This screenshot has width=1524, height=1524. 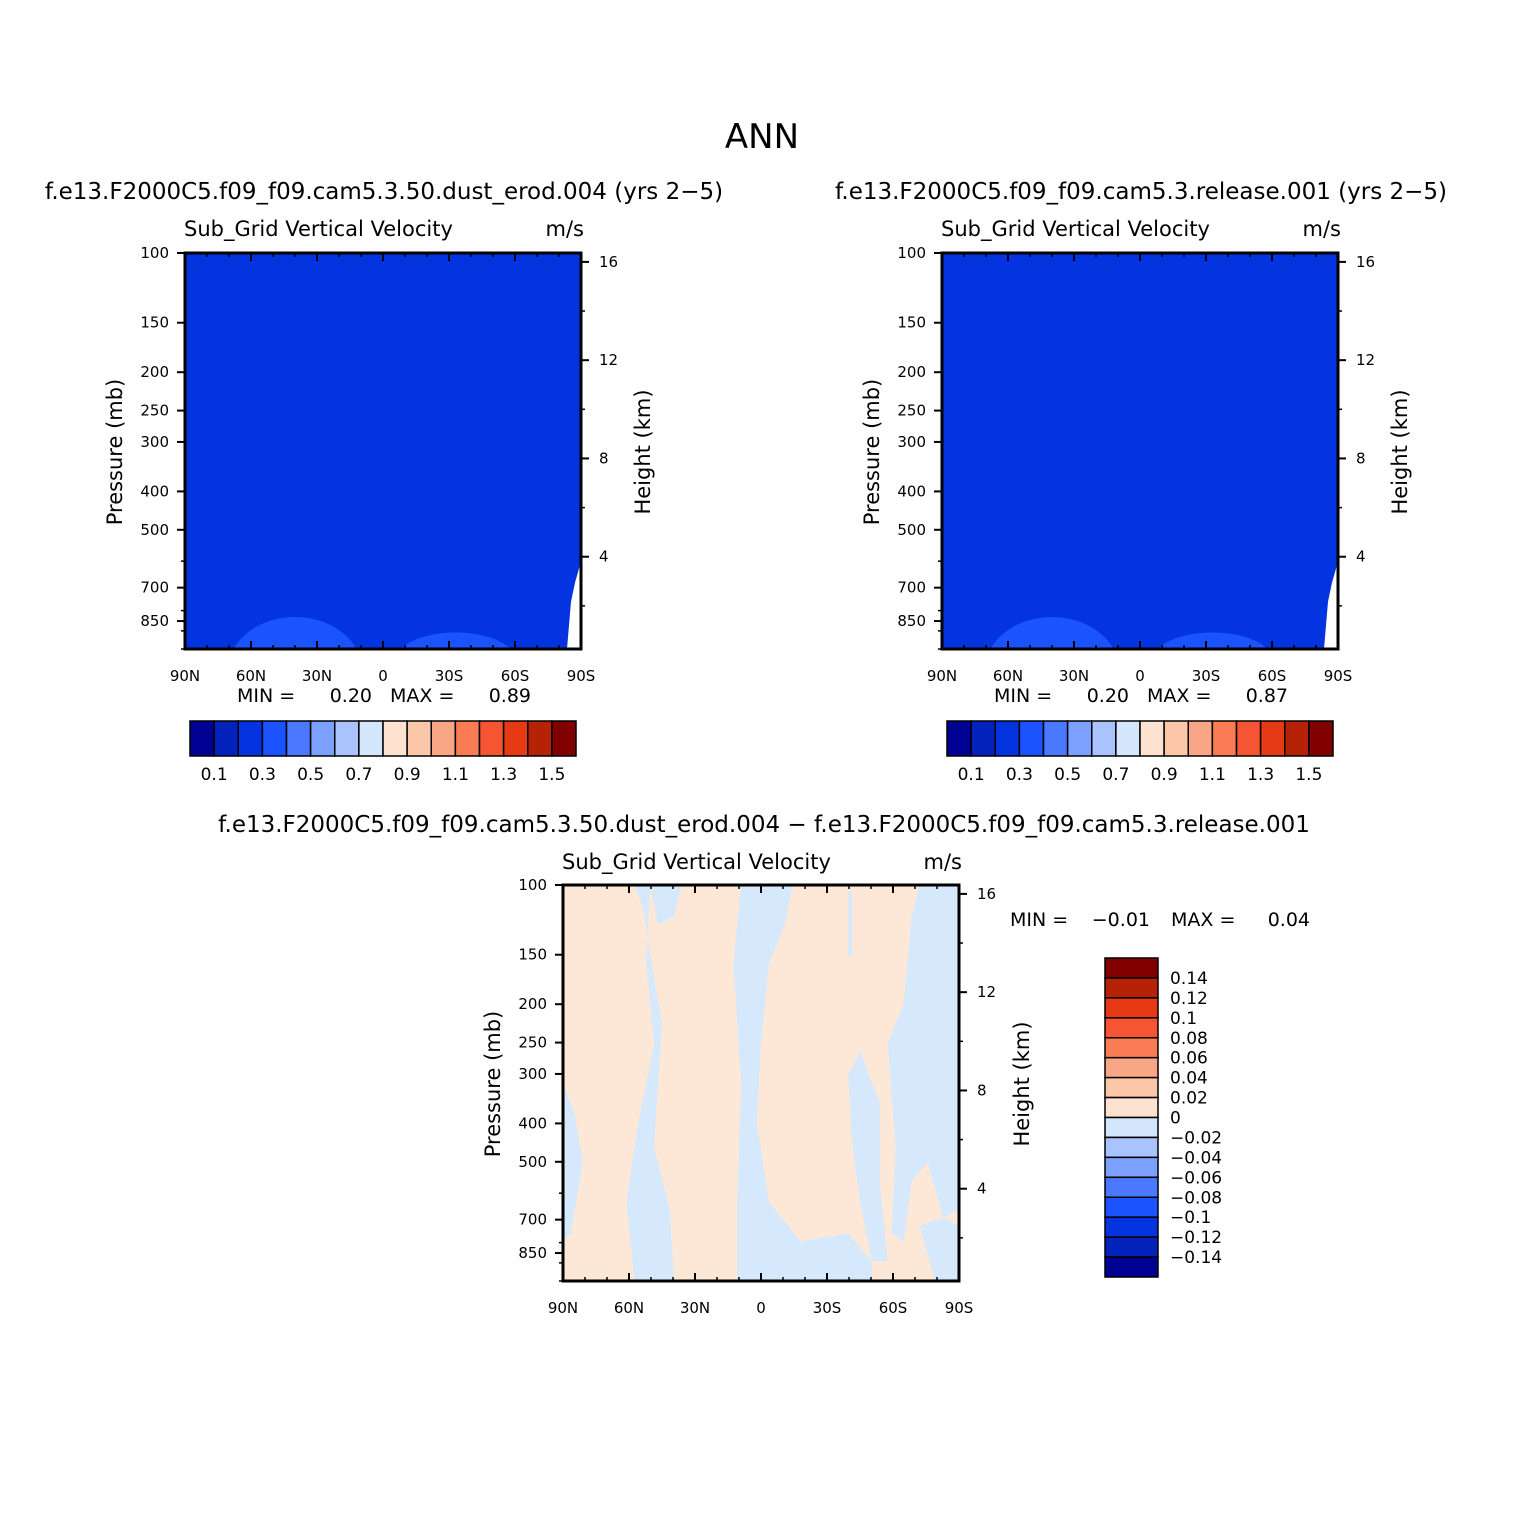 I want to click on case1-y2-axis-title: Height (km), so click(x=643, y=451).